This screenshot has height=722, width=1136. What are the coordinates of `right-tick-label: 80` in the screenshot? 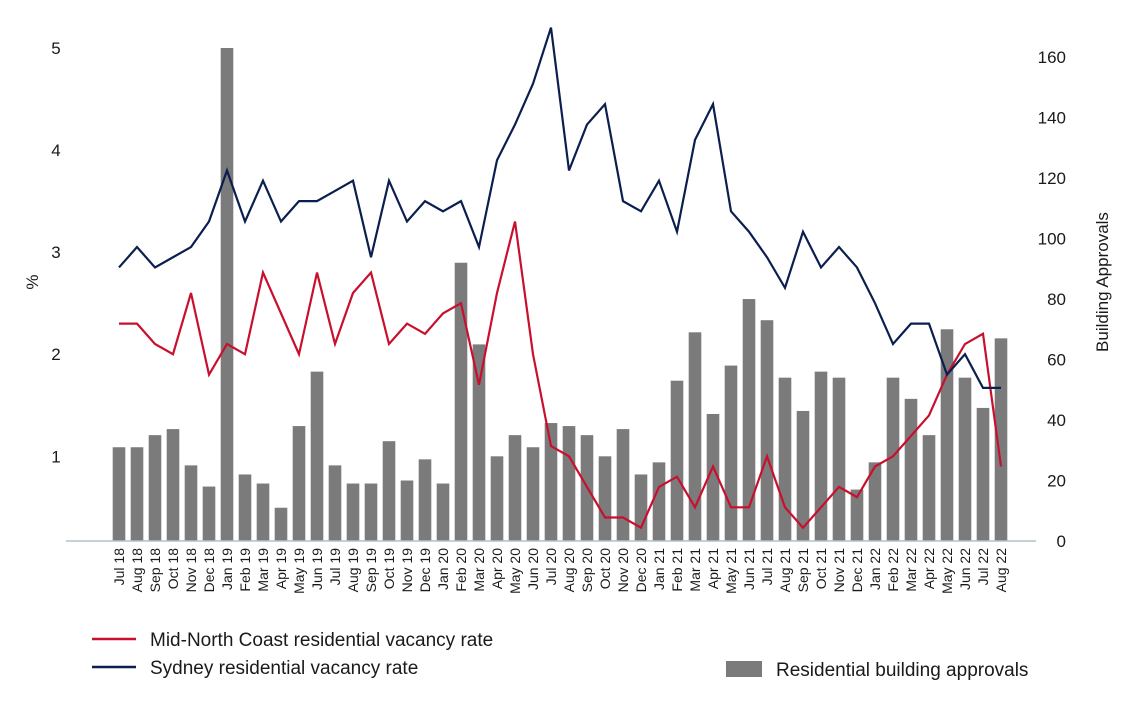 It's located at (1056, 299).